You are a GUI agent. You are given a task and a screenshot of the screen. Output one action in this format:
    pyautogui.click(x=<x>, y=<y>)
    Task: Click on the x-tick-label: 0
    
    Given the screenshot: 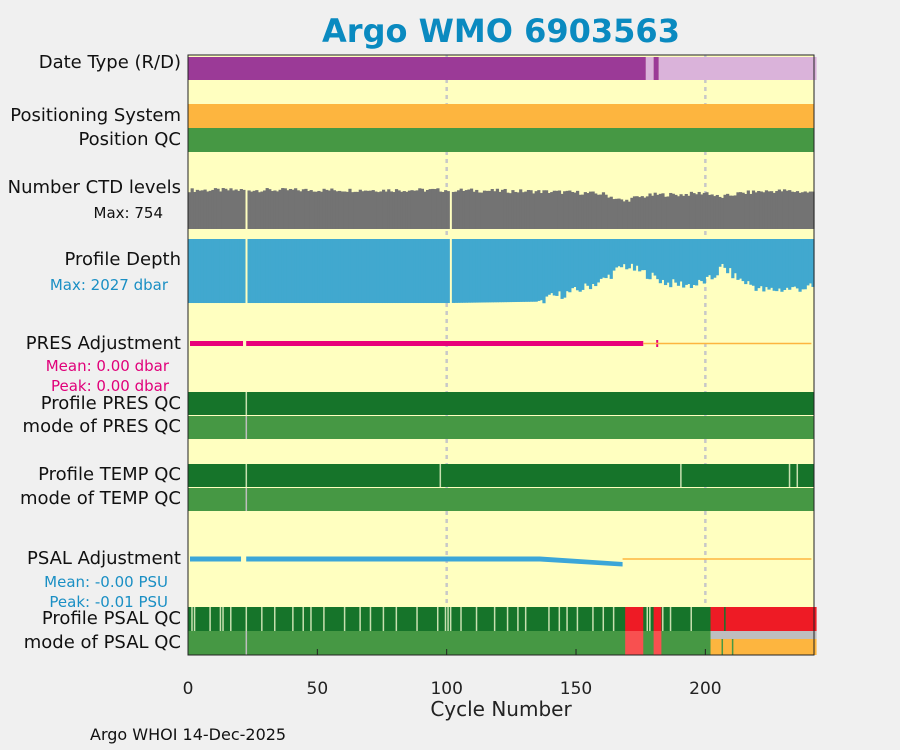 What is the action you would take?
    pyautogui.click(x=188, y=689)
    